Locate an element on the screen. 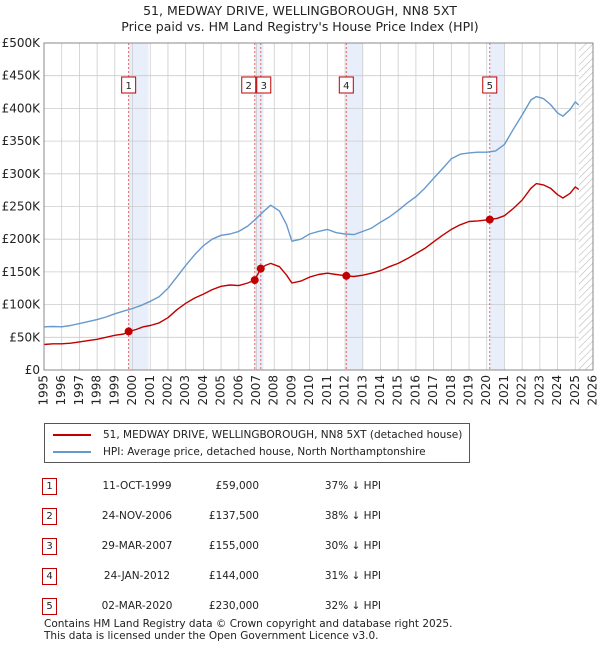 This screenshot has height=650, width=600. sale-price: £155,000 is located at coordinates (233, 546).